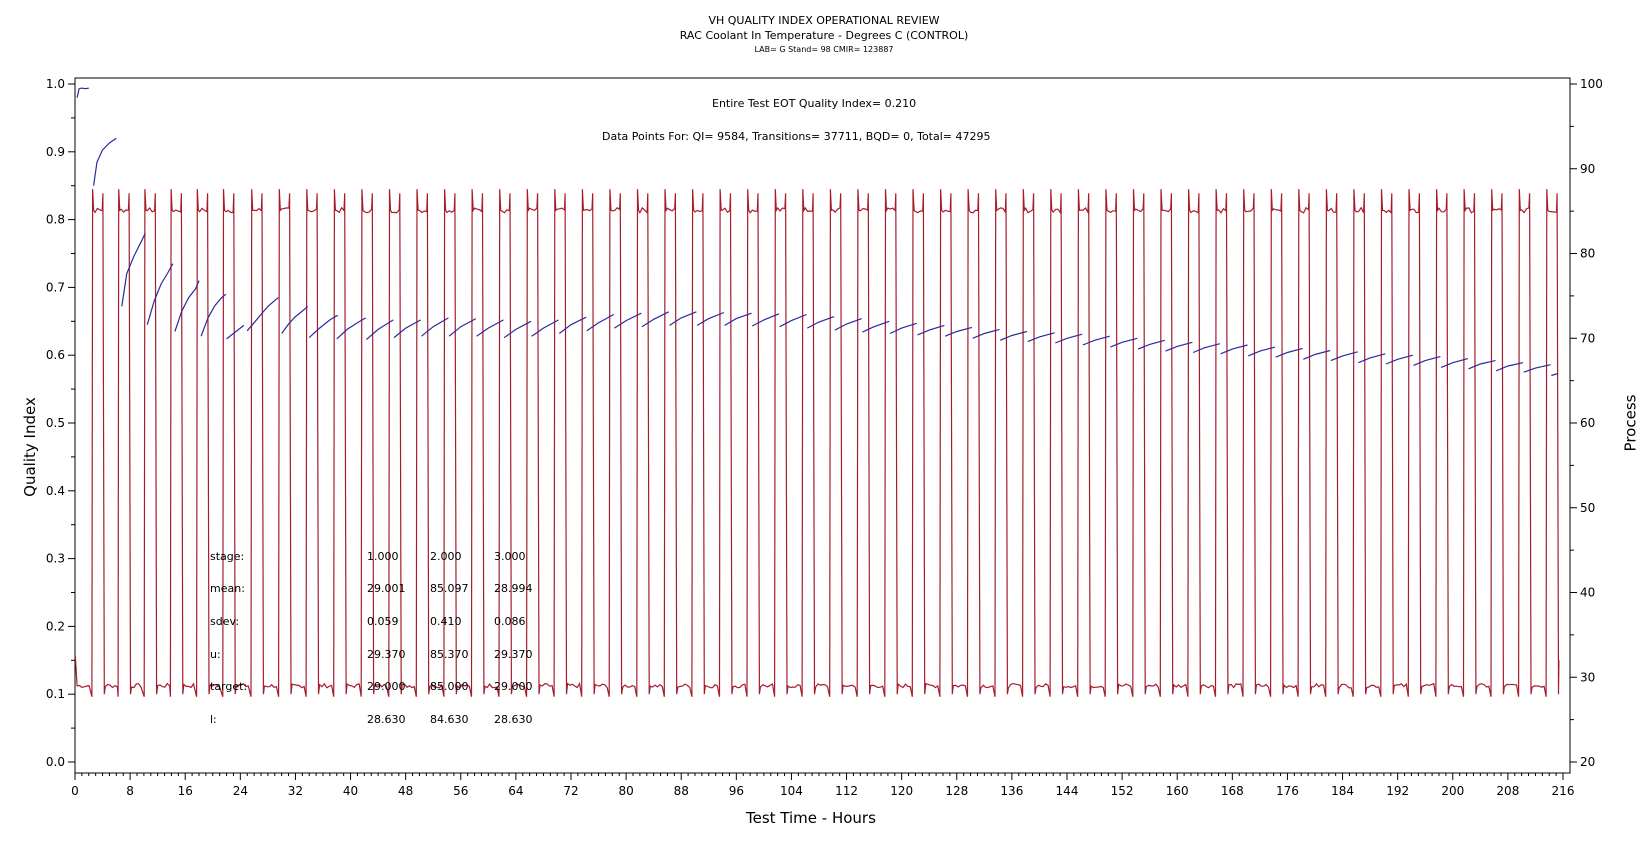  What do you see at coordinates (227, 588) in the screenshot?
I see `stat-label: mean:` at bounding box center [227, 588].